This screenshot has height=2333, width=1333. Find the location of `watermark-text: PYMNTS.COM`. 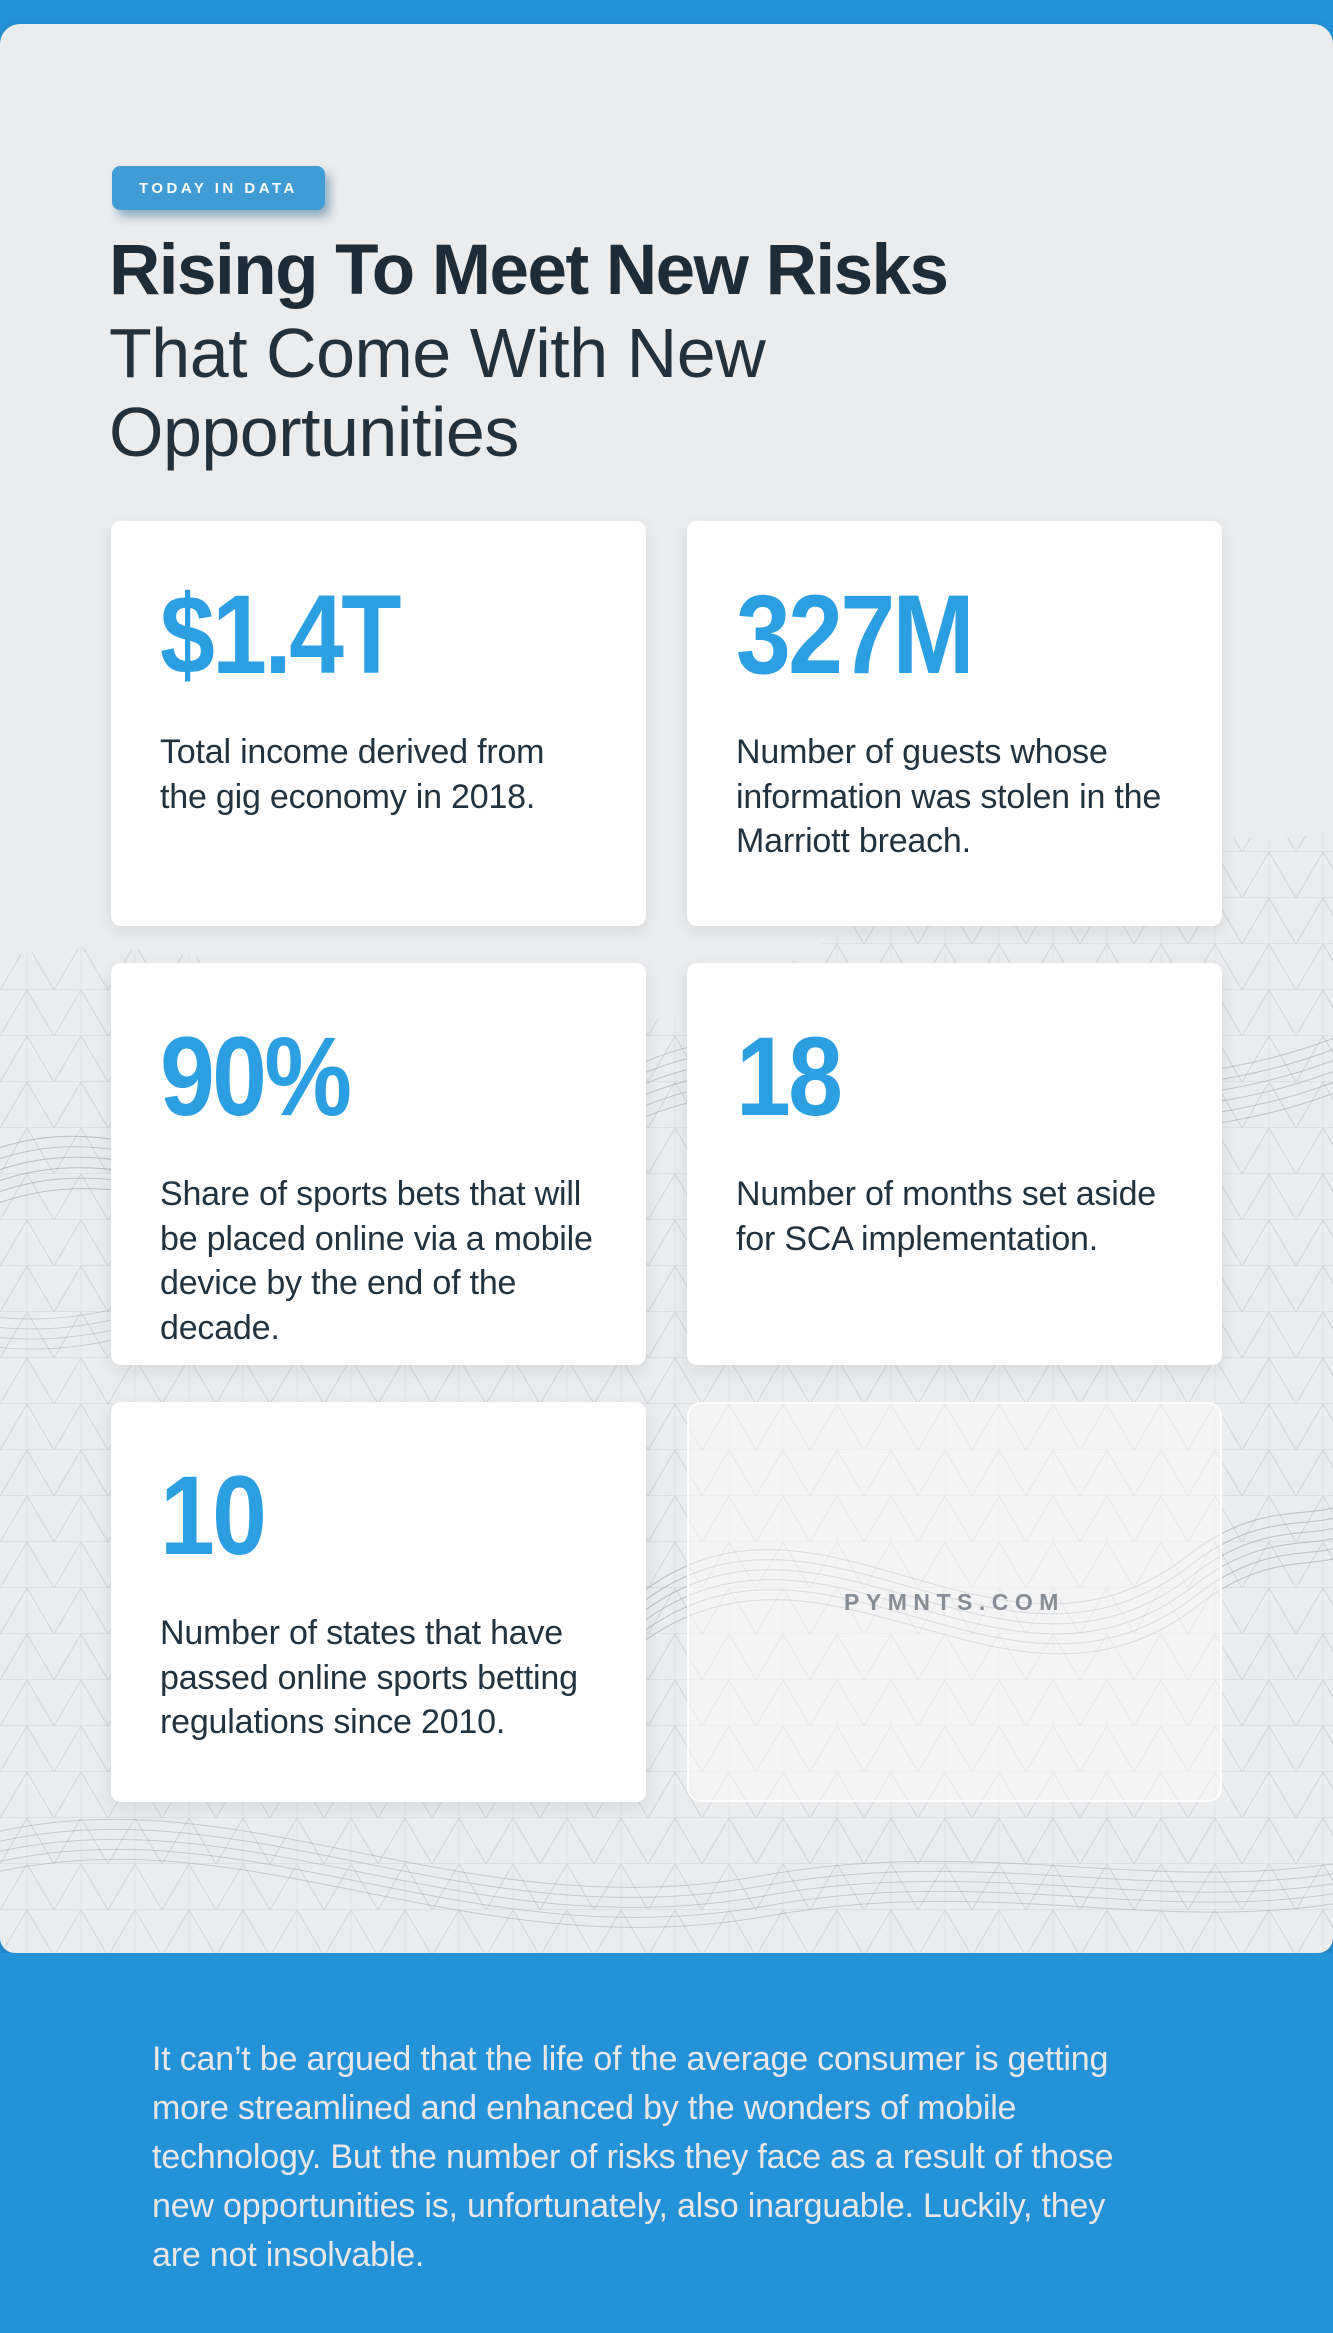

watermark-text: PYMNTS.COM is located at coordinates (954, 1601).